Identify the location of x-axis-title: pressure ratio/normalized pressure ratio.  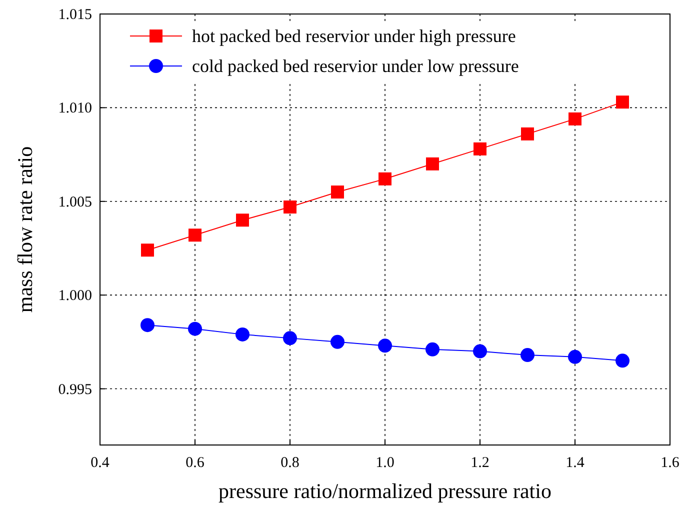
(385, 491).